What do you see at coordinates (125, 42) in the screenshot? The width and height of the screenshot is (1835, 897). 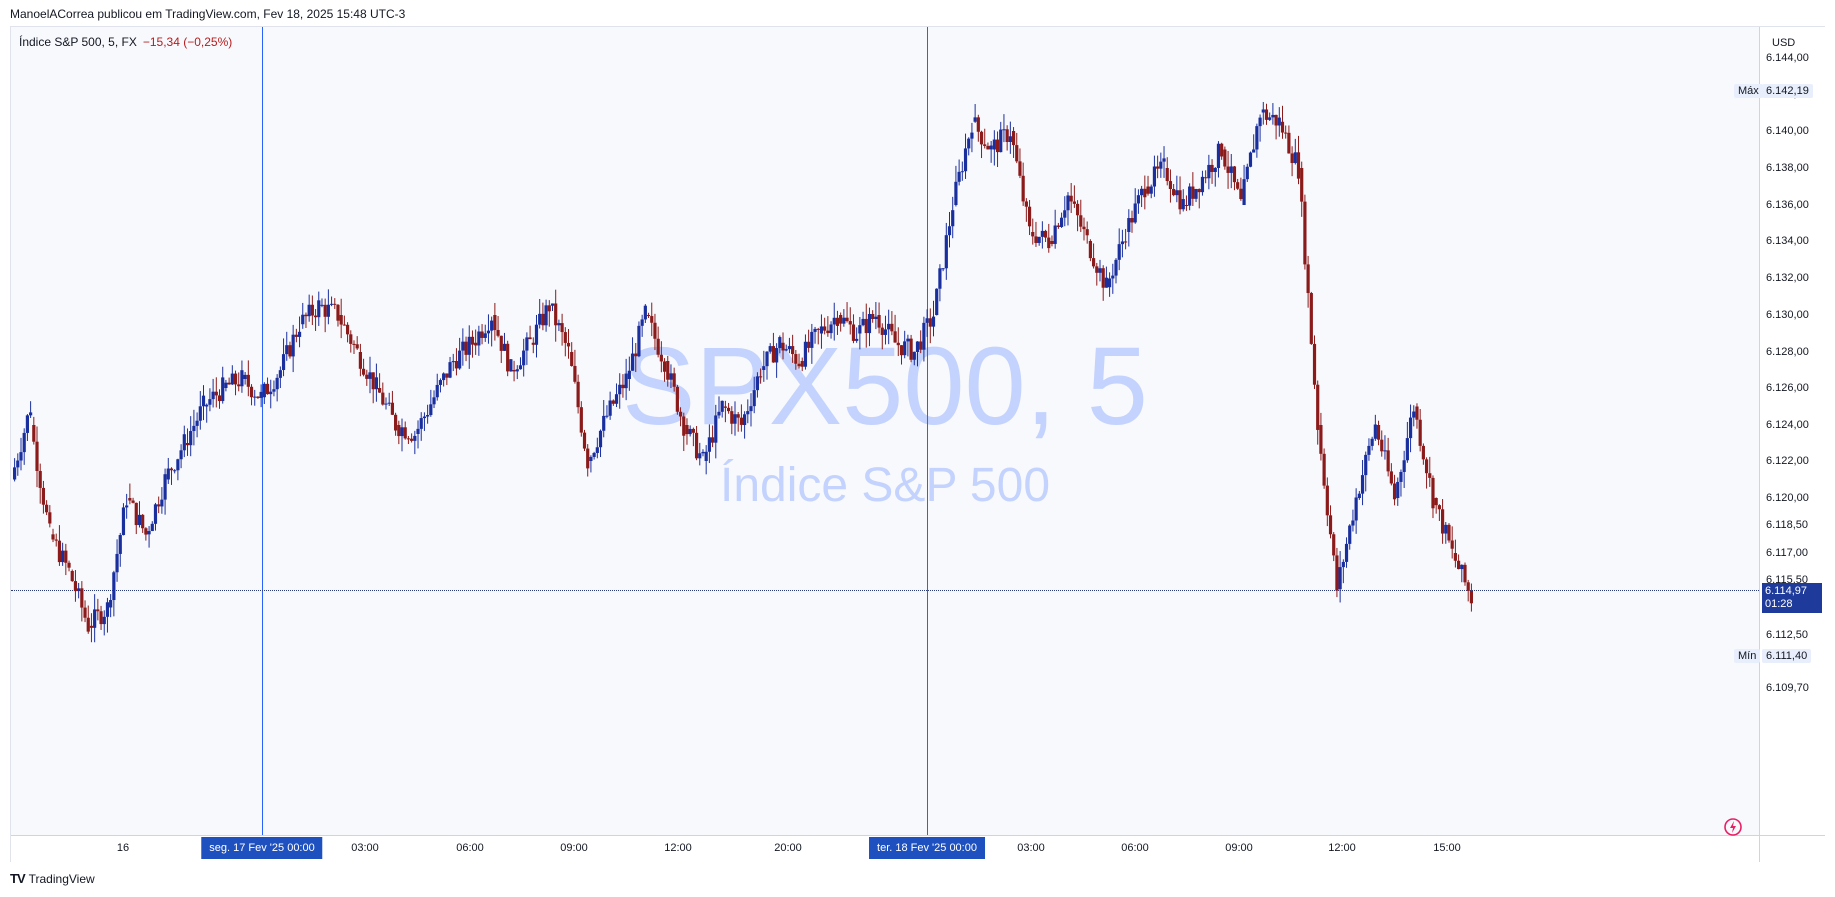 I see `symbol-legend: Índice S&P 500, 5, FX −15,34 (−0,25%)` at bounding box center [125, 42].